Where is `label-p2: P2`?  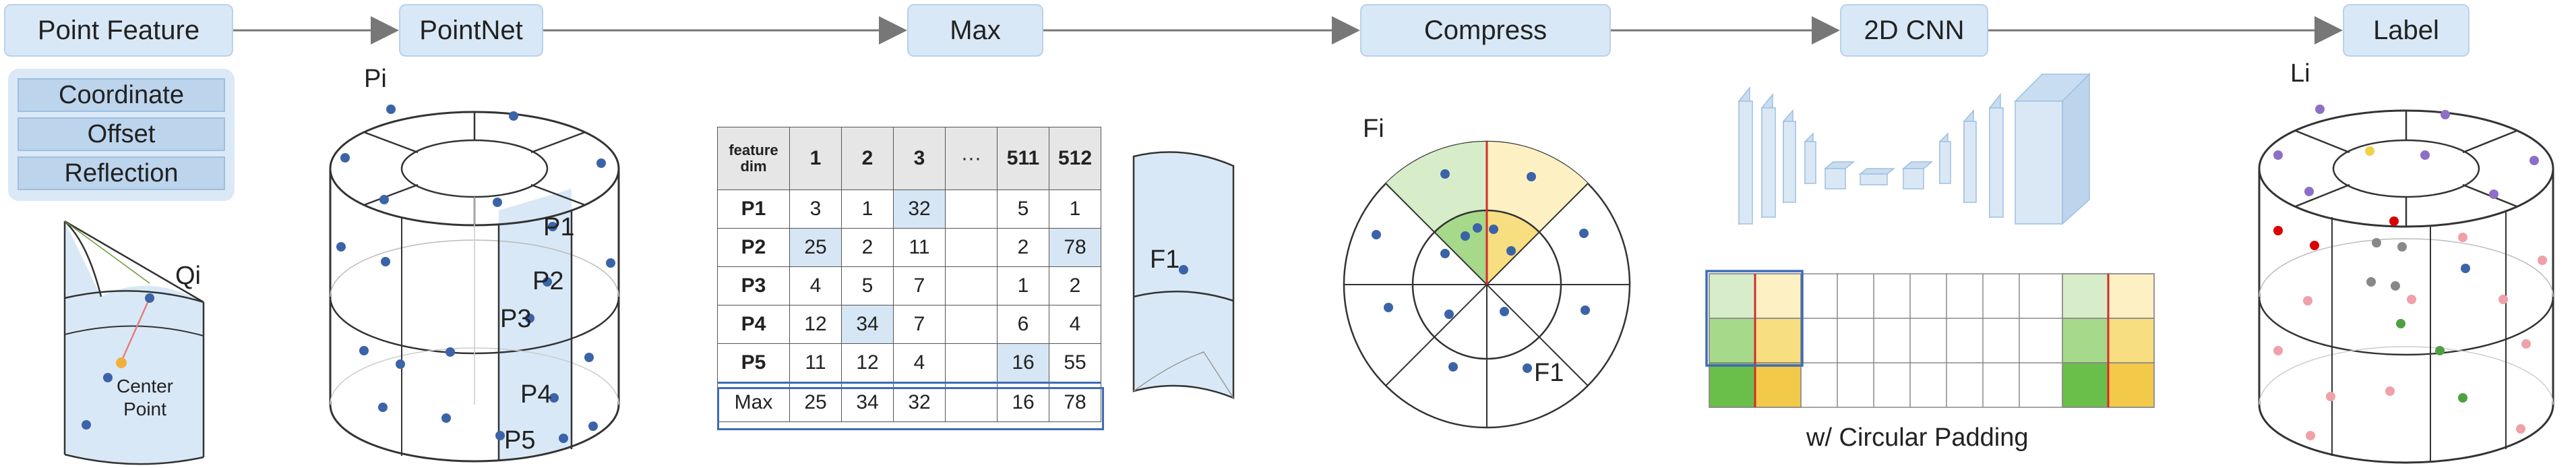 label-p2: P2 is located at coordinates (548, 281).